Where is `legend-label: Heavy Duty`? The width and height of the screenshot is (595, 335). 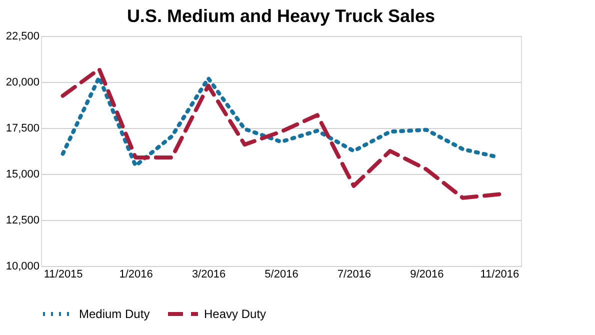 legend-label: Heavy Duty is located at coordinates (235, 314).